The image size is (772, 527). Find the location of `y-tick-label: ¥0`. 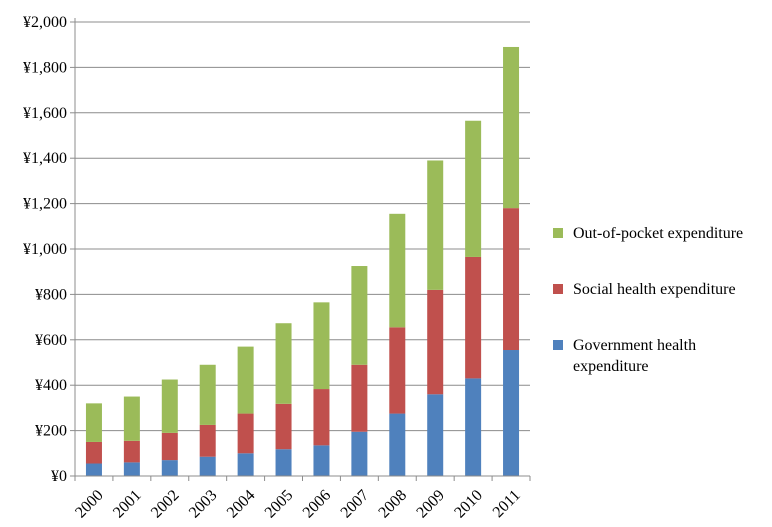

y-tick-label: ¥0 is located at coordinates (59, 476).